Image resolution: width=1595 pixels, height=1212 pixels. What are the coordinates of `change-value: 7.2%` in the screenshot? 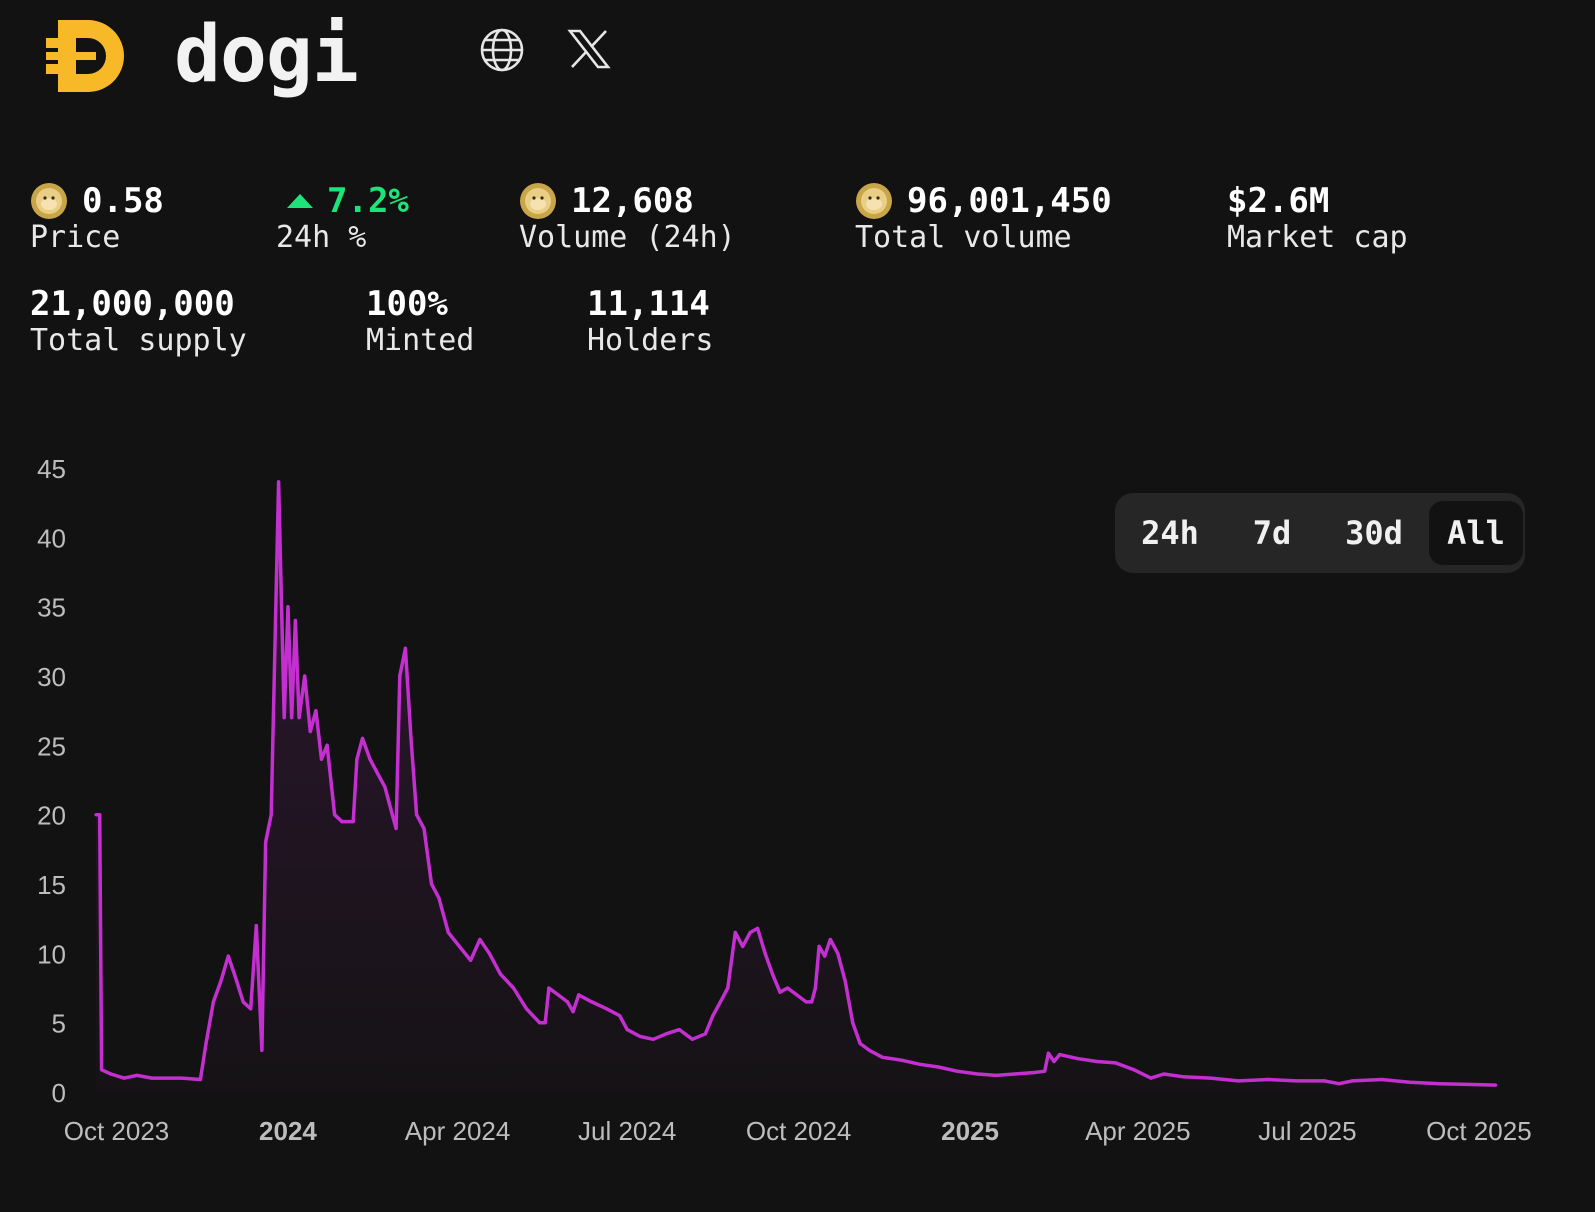 It's located at (368, 201).